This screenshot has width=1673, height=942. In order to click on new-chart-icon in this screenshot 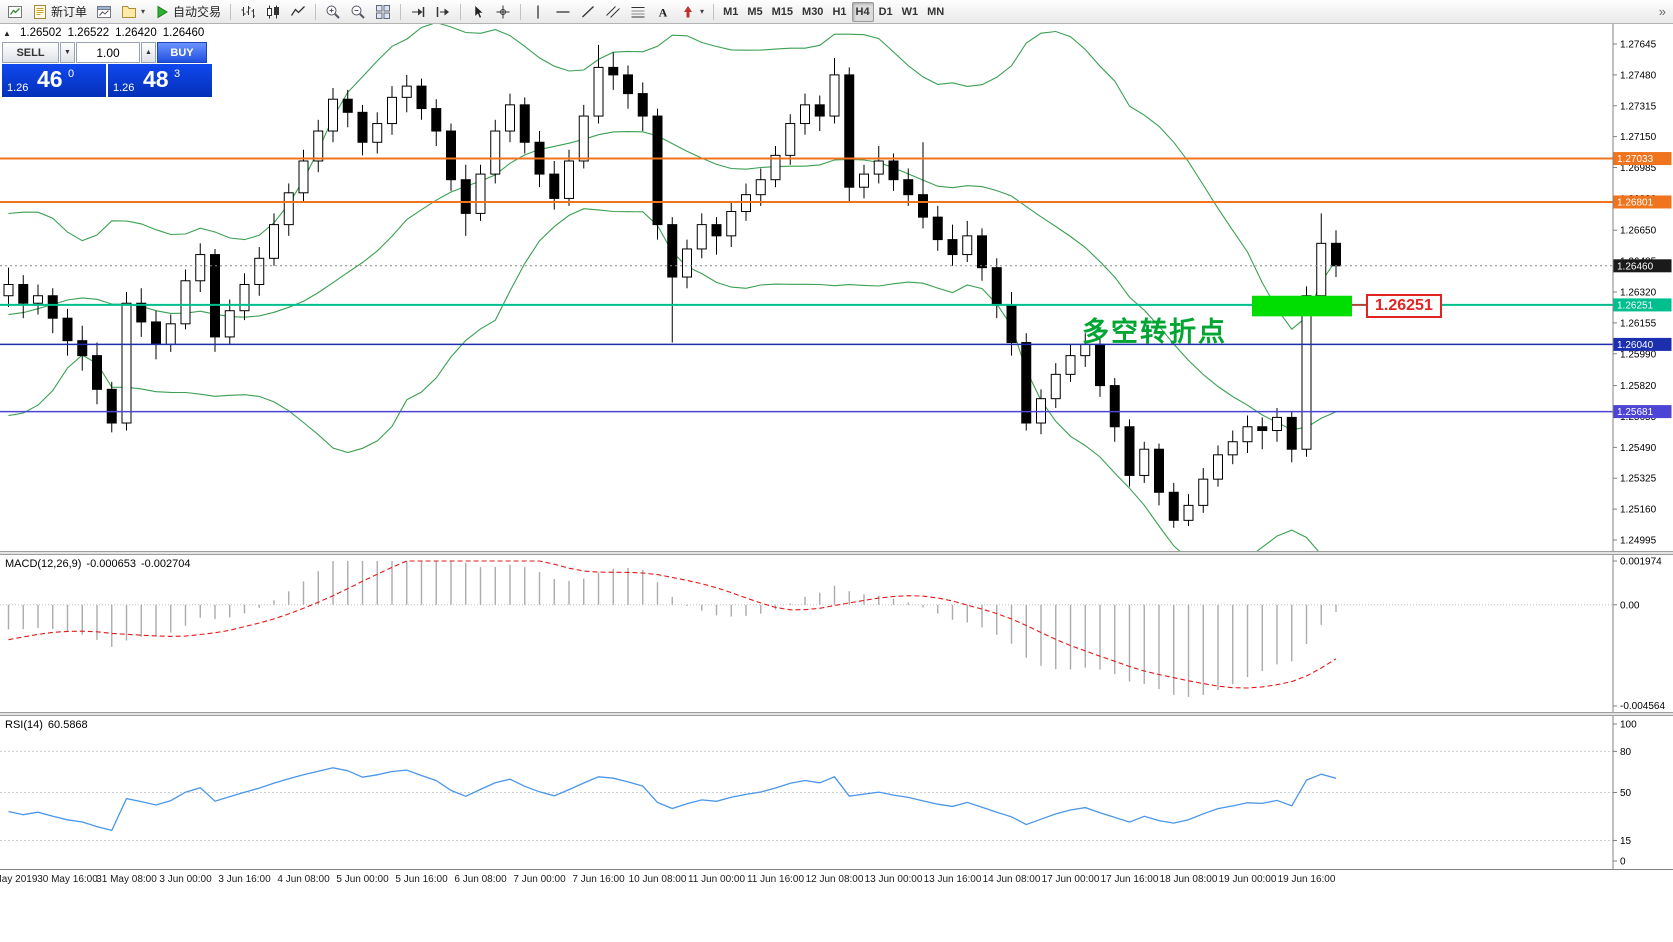, I will do `click(104, 11)`.